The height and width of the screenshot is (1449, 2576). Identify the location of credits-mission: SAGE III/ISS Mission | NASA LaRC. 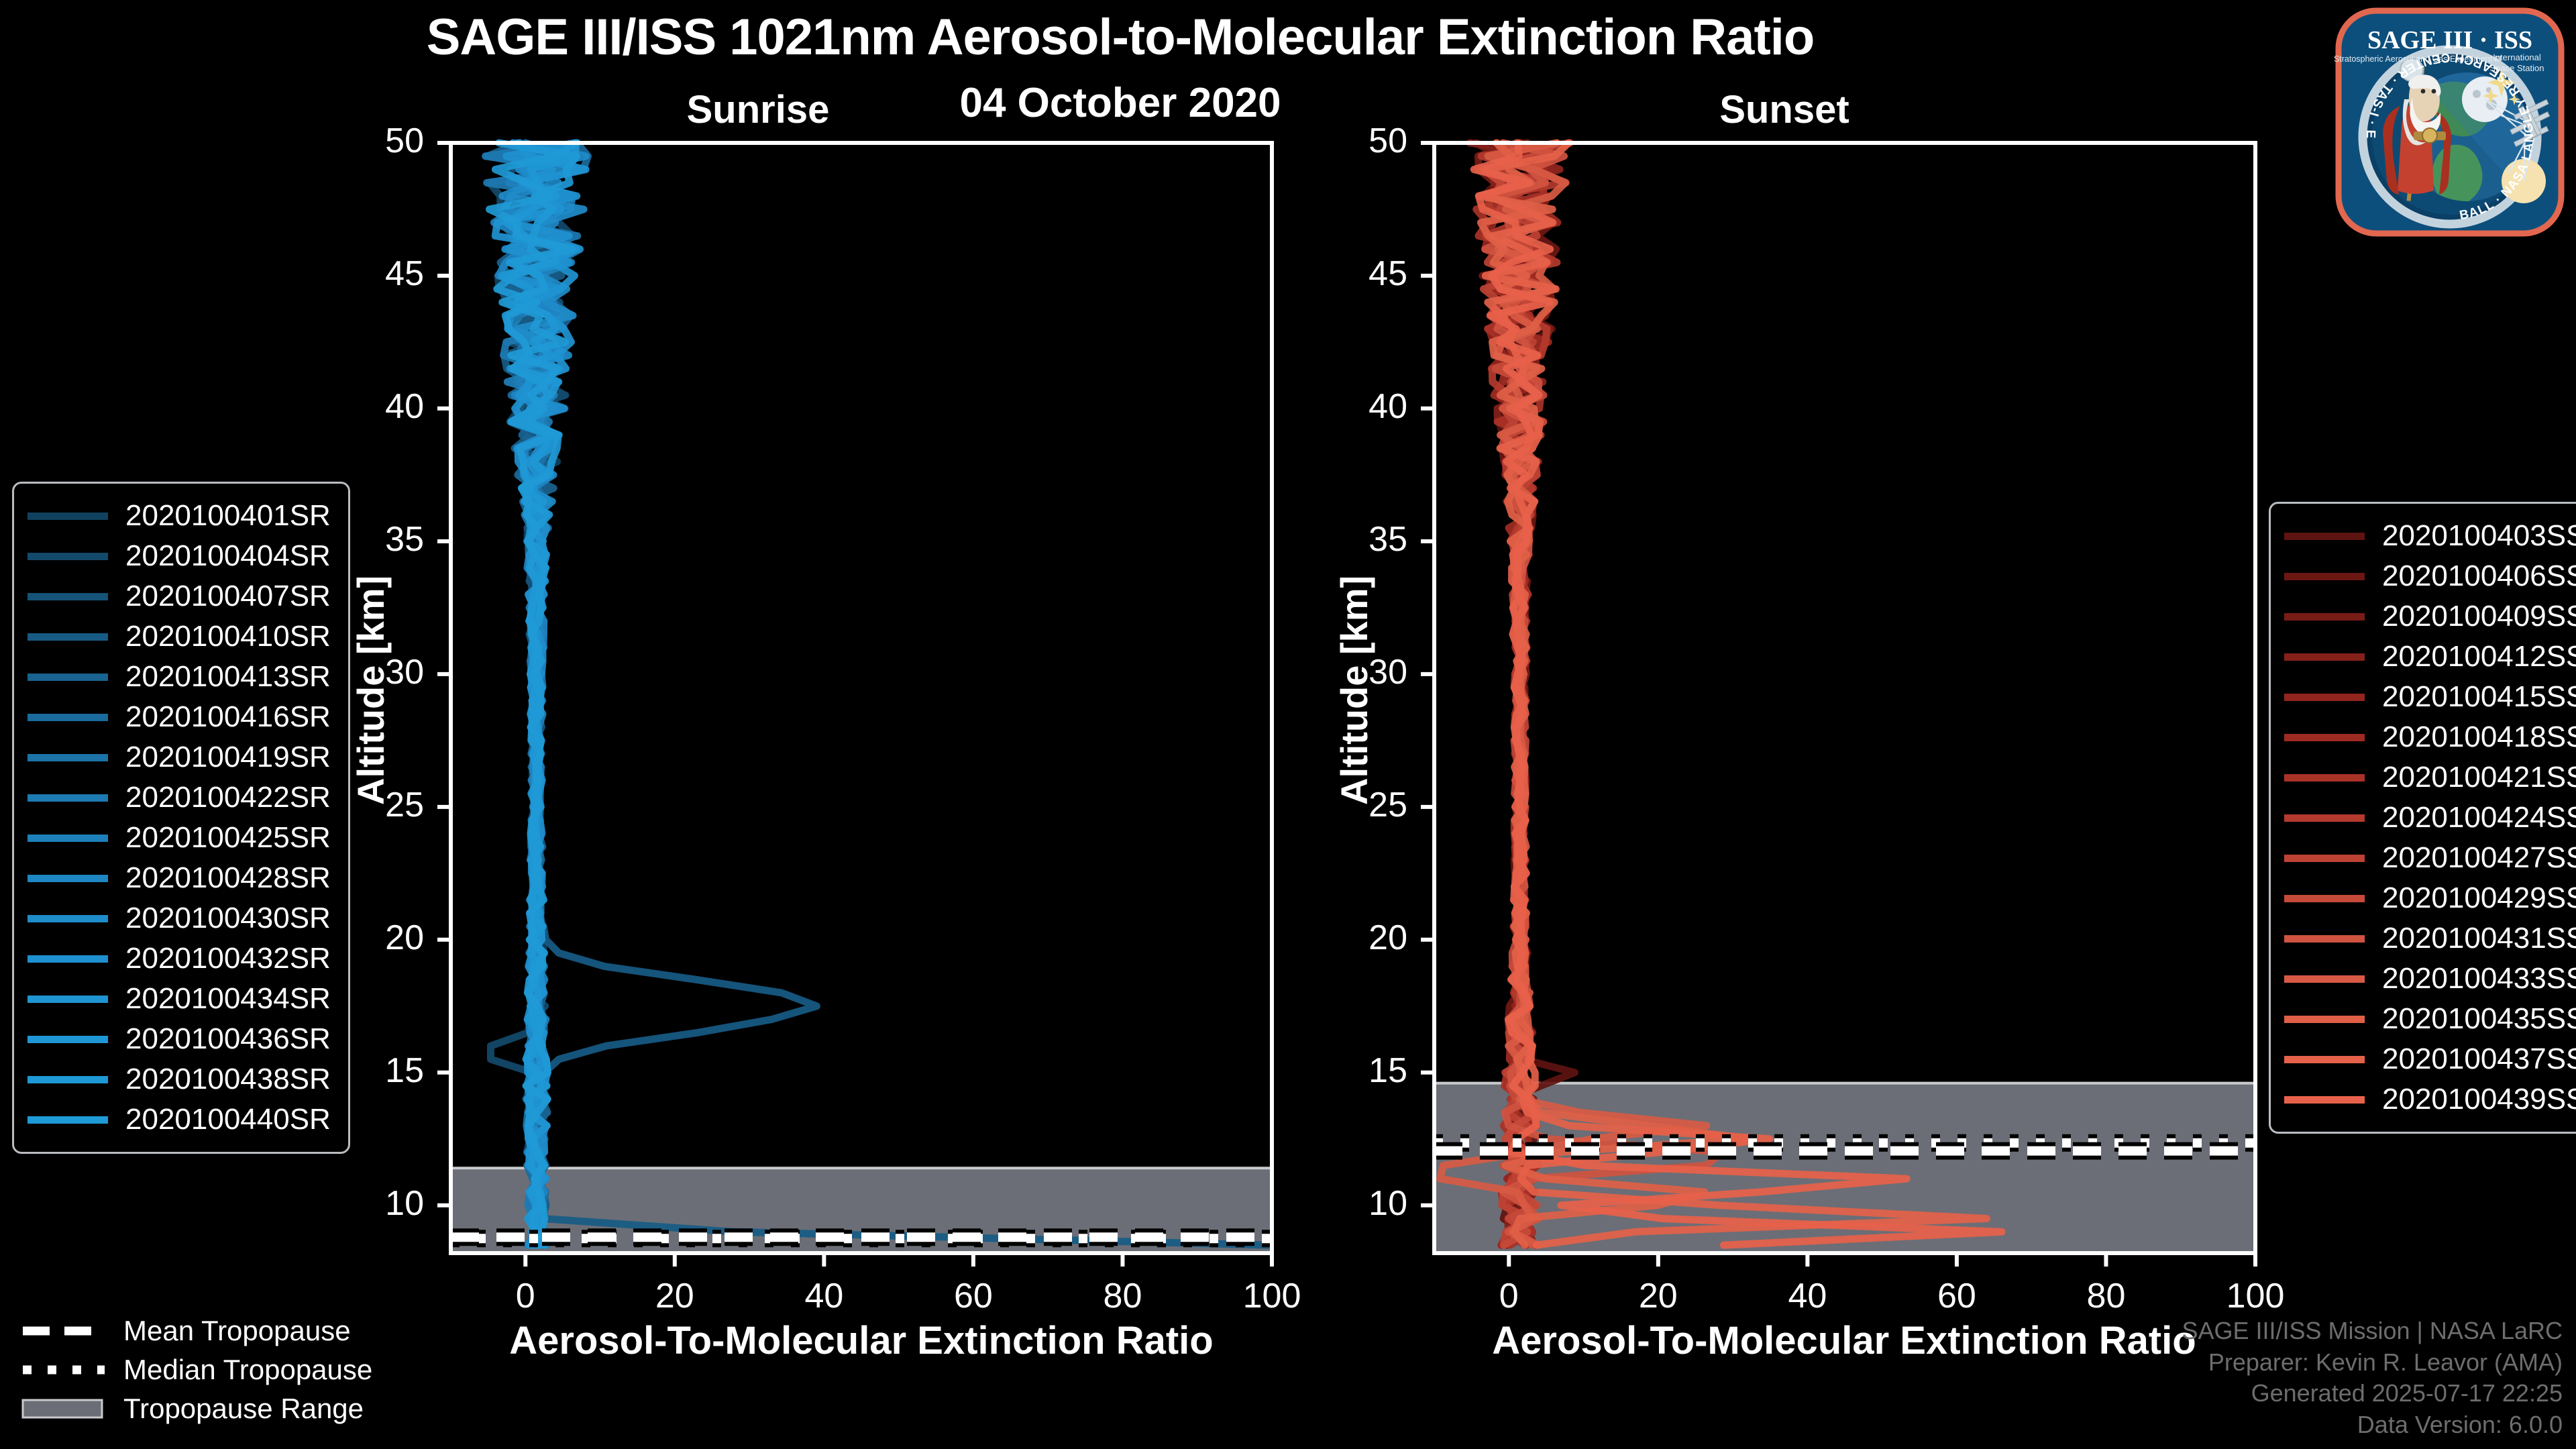
(2372, 1330).